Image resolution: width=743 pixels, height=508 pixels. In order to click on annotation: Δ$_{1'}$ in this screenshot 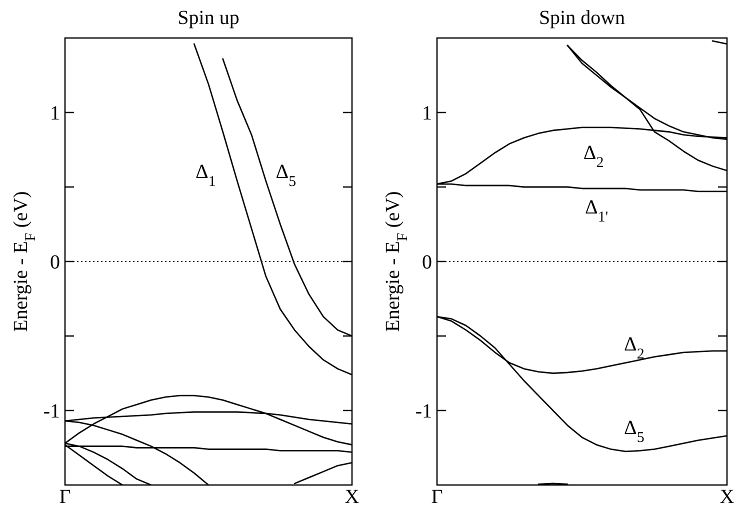, I will do `click(596, 211)`.